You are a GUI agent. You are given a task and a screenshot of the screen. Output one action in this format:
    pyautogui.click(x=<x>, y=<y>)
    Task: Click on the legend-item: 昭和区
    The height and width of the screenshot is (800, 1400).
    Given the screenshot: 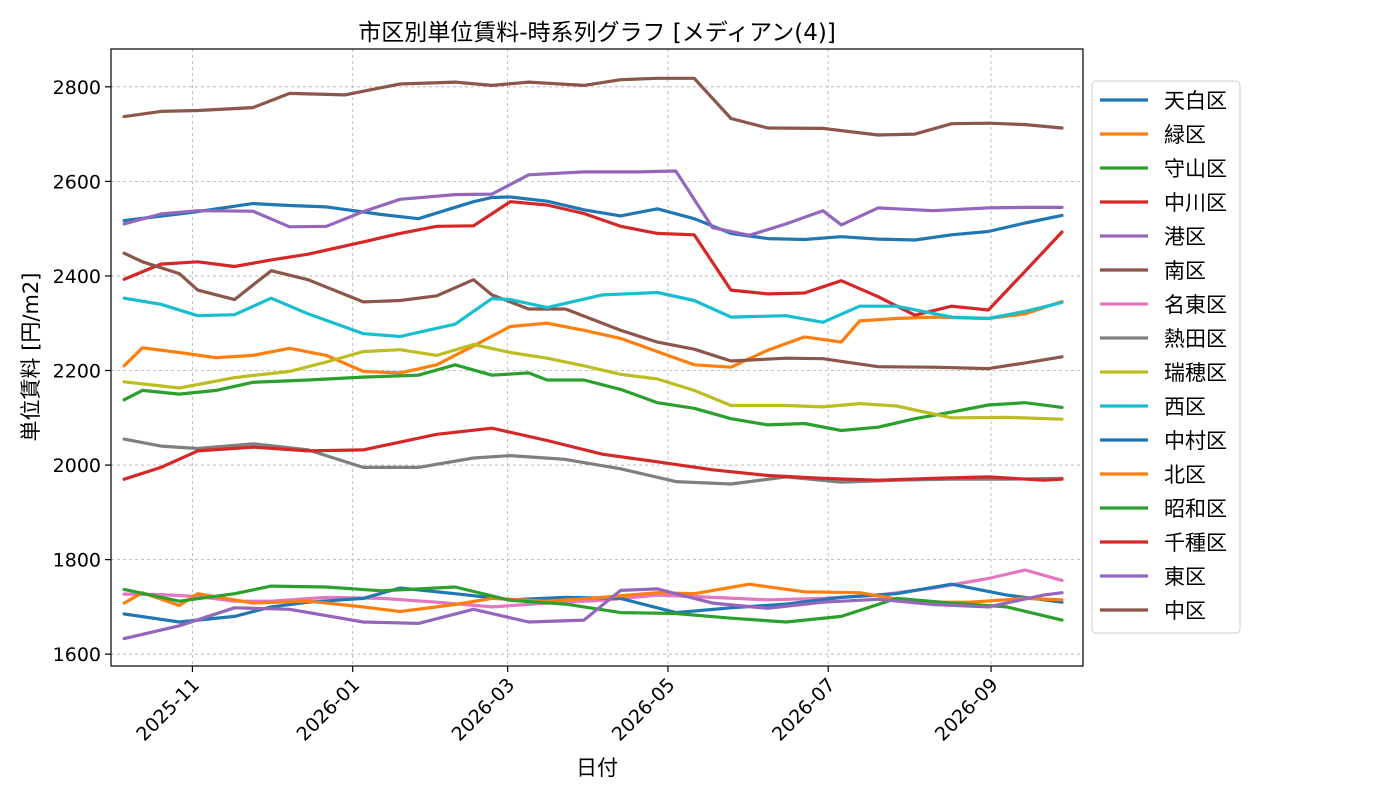 What is the action you would take?
    pyautogui.click(x=1163, y=509)
    